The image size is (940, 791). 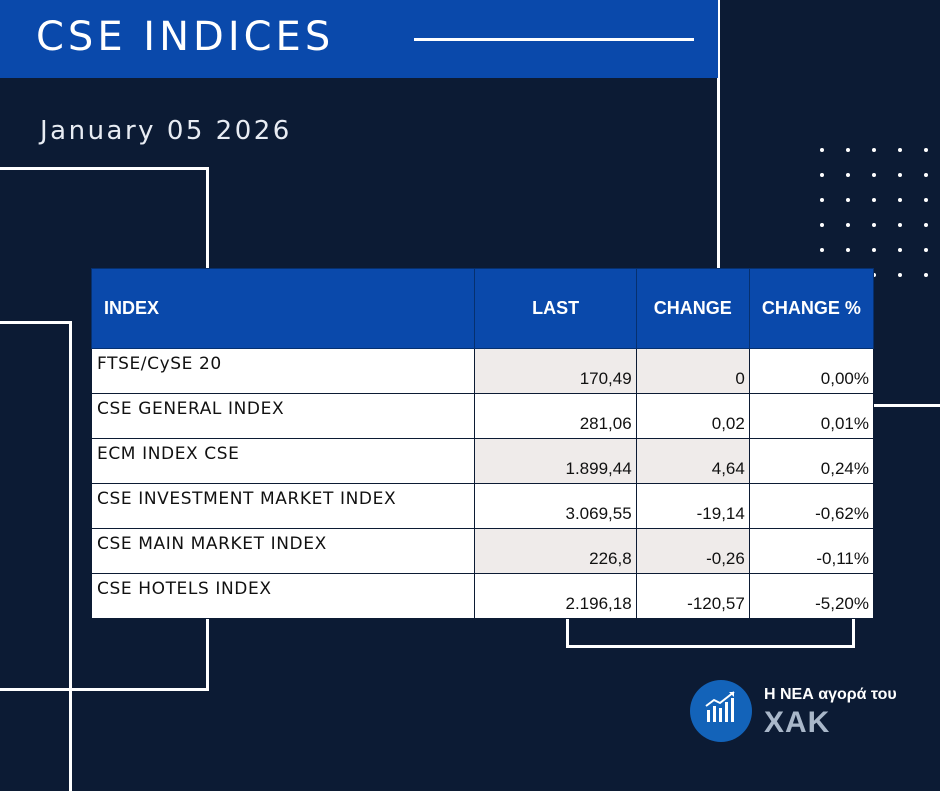 I want to click on index-last: 1.899,44, so click(x=555, y=461).